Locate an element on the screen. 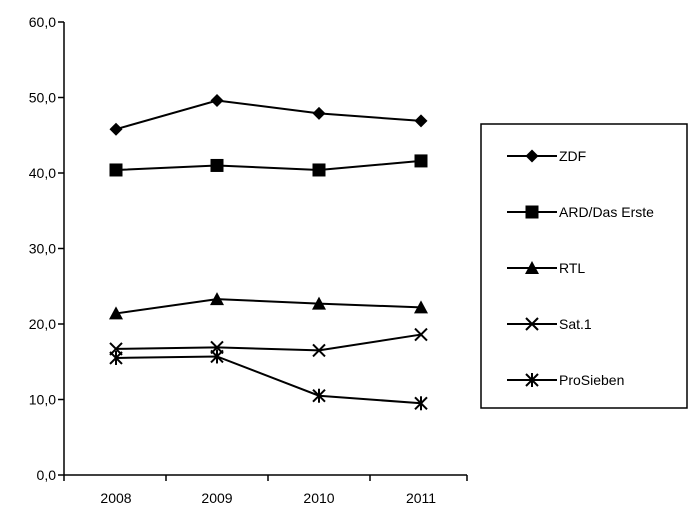 This screenshot has width=688, height=508. y-tick-label: 20,0 is located at coordinates (42, 324).